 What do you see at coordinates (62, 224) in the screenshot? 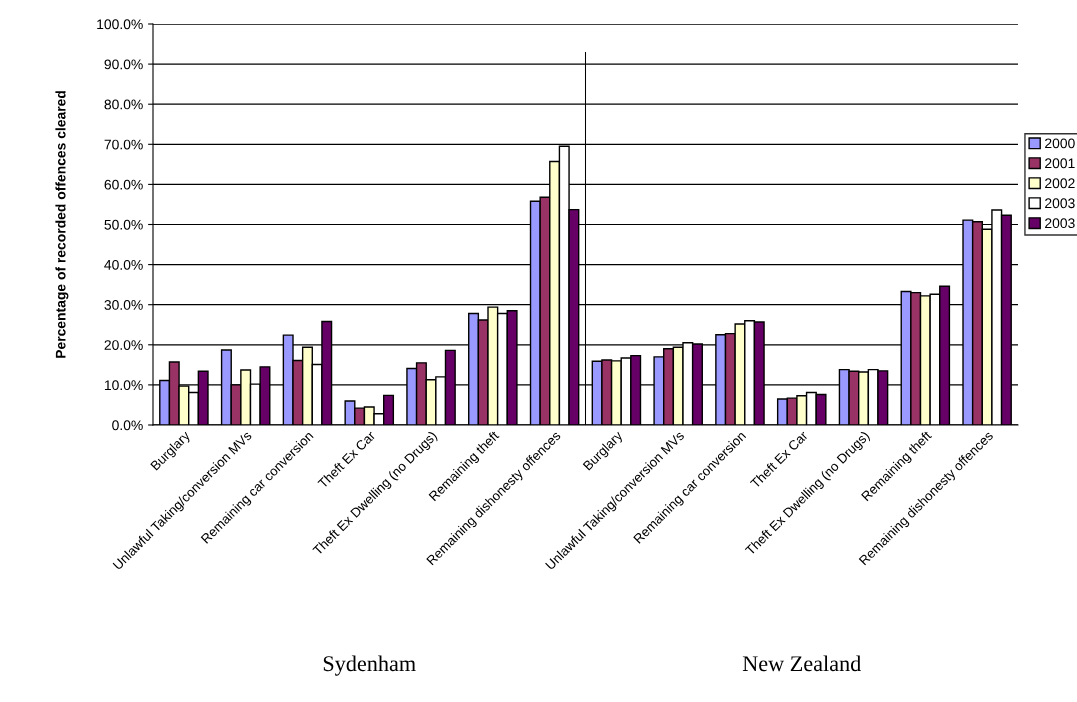
I see `y-axis-title: Percentage of recorded offences cleared` at bounding box center [62, 224].